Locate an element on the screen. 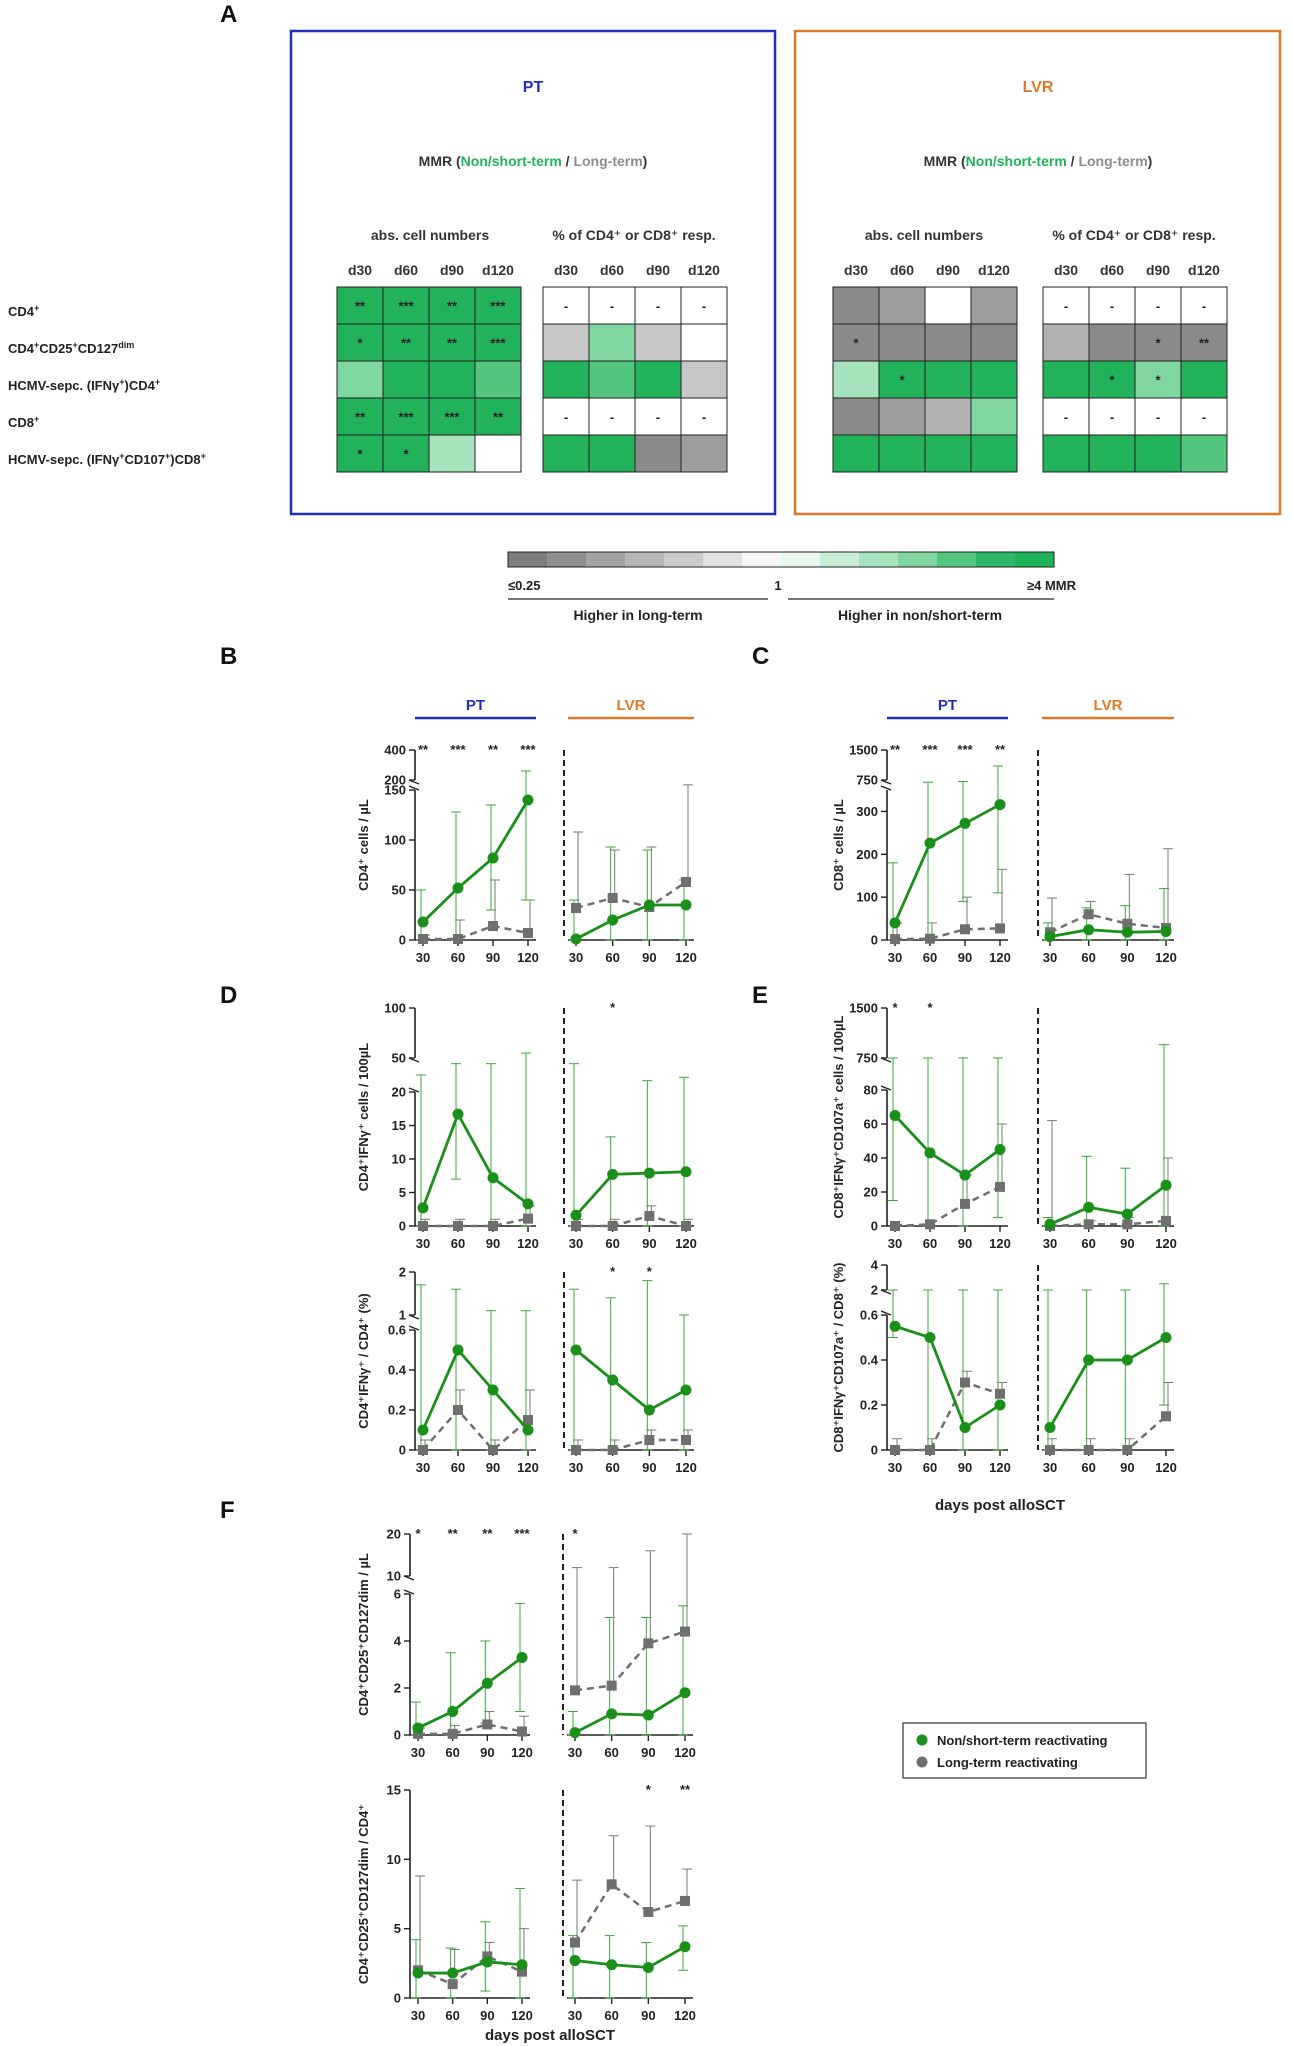  y-tick-label: 80 is located at coordinates (871, 1090).